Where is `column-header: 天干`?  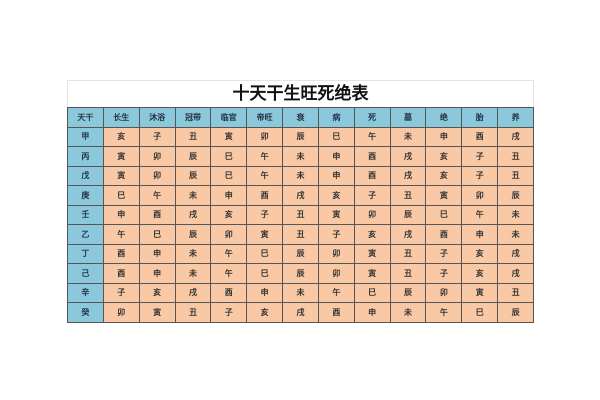
column-header: 天干 is located at coordinates (85, 117).